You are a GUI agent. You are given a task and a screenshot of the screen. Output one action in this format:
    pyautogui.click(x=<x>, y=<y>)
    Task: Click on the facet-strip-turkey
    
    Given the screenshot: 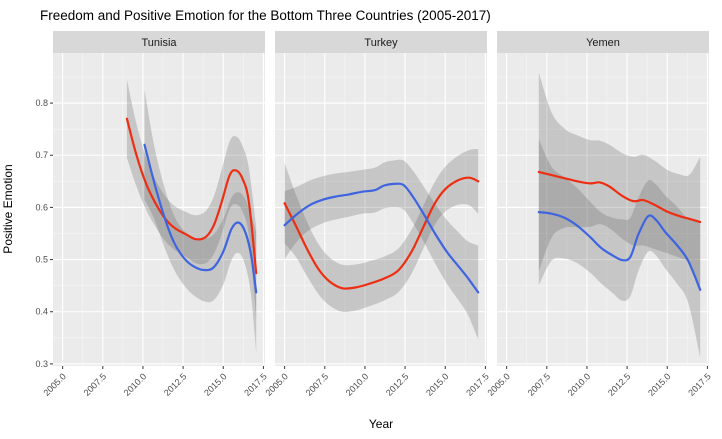 What is the action you would take?
    pyautogui.click(x=381, y=42)
    